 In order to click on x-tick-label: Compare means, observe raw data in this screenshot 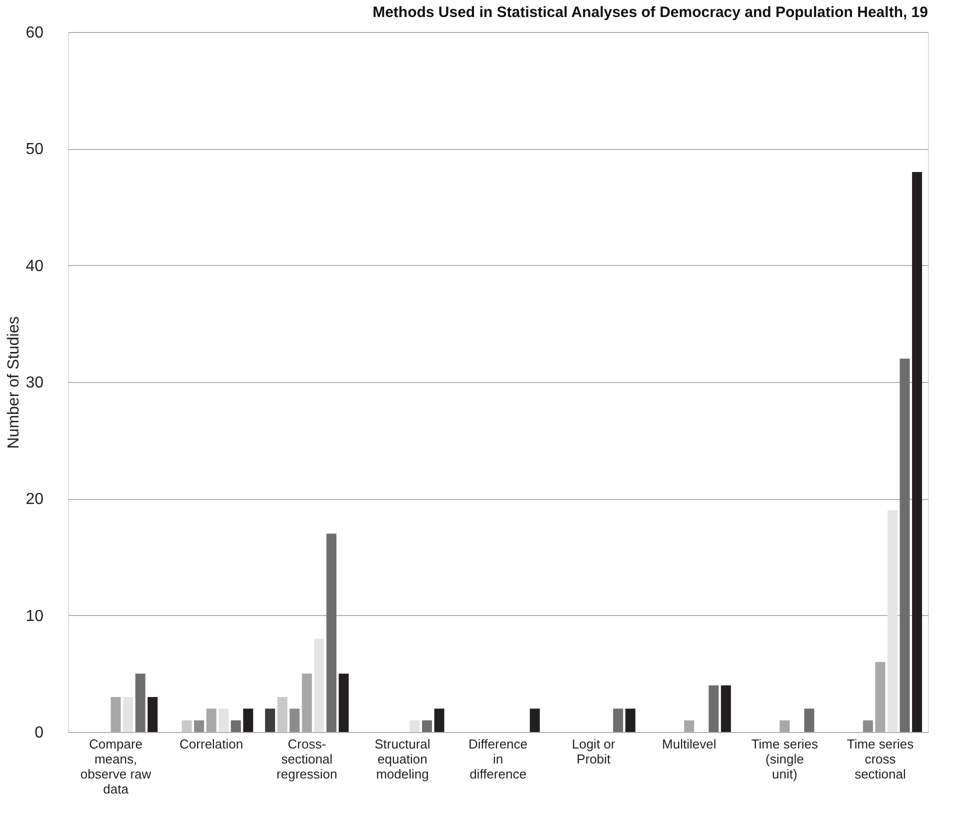, I will do `click(116, 766)`.